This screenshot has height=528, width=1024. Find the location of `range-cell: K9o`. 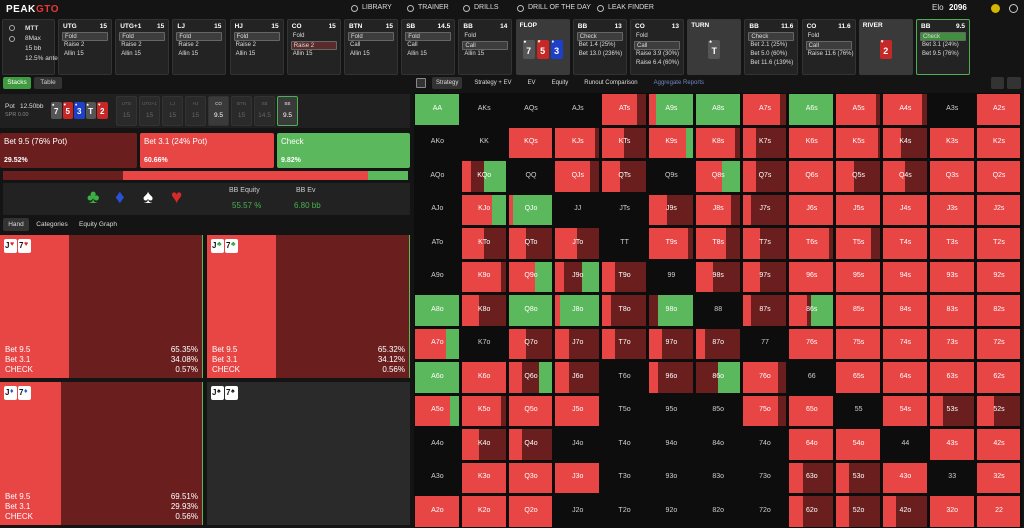

range-cell: K9o is located at coordinates (484, 277).